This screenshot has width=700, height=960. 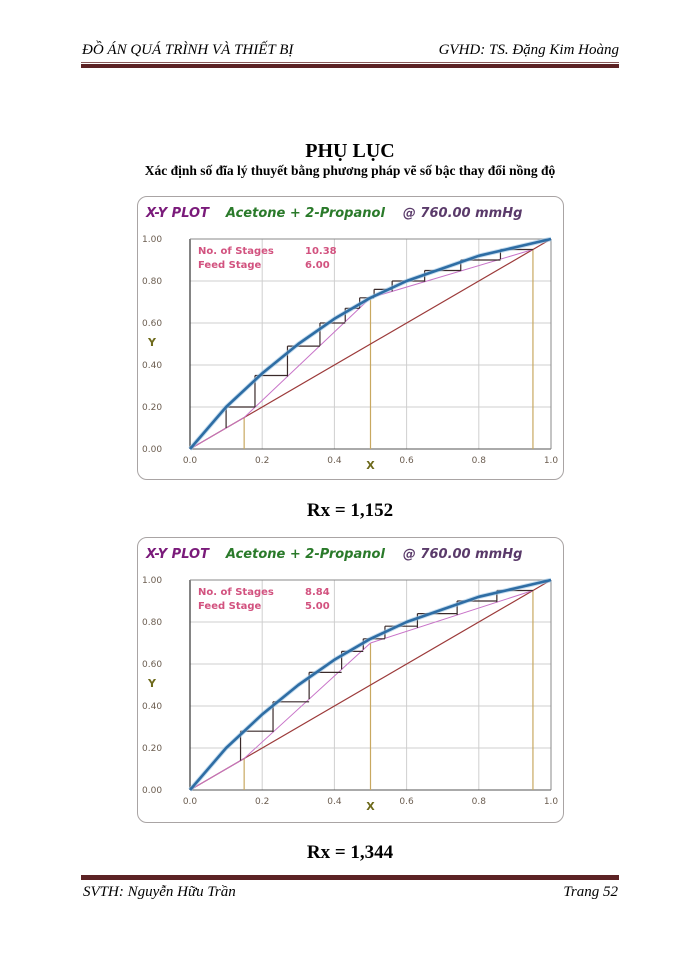 What do you see at coordinates (159, 892) in the screenshot?
I see `footer-student: SVTH: Nguyễn Hữu Trần` at bounding box center [159, 892].